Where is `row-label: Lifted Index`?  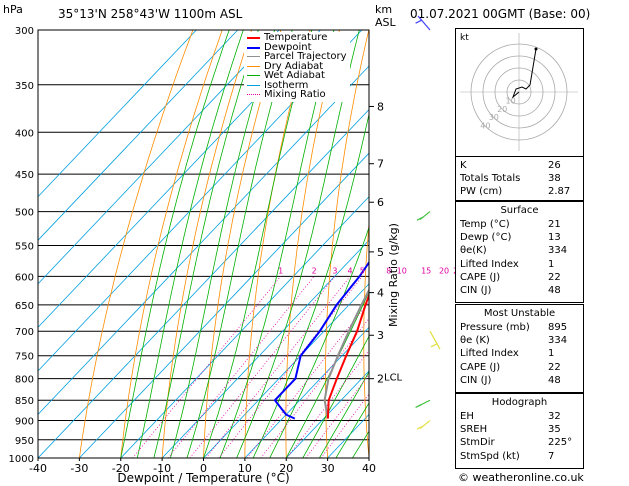
row-label: Lifted Index is located at coordinates (489, 354).